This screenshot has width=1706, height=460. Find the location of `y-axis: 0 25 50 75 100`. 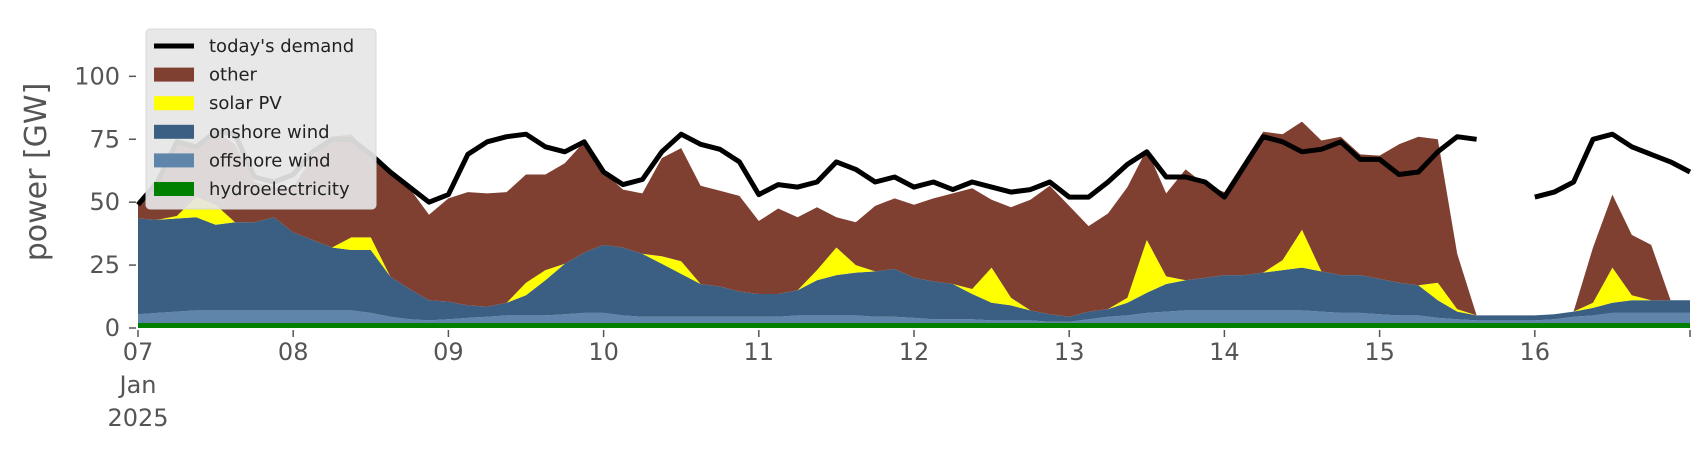

y-axis: 0 25 50 75 100 is located at coordinates (105, 202).